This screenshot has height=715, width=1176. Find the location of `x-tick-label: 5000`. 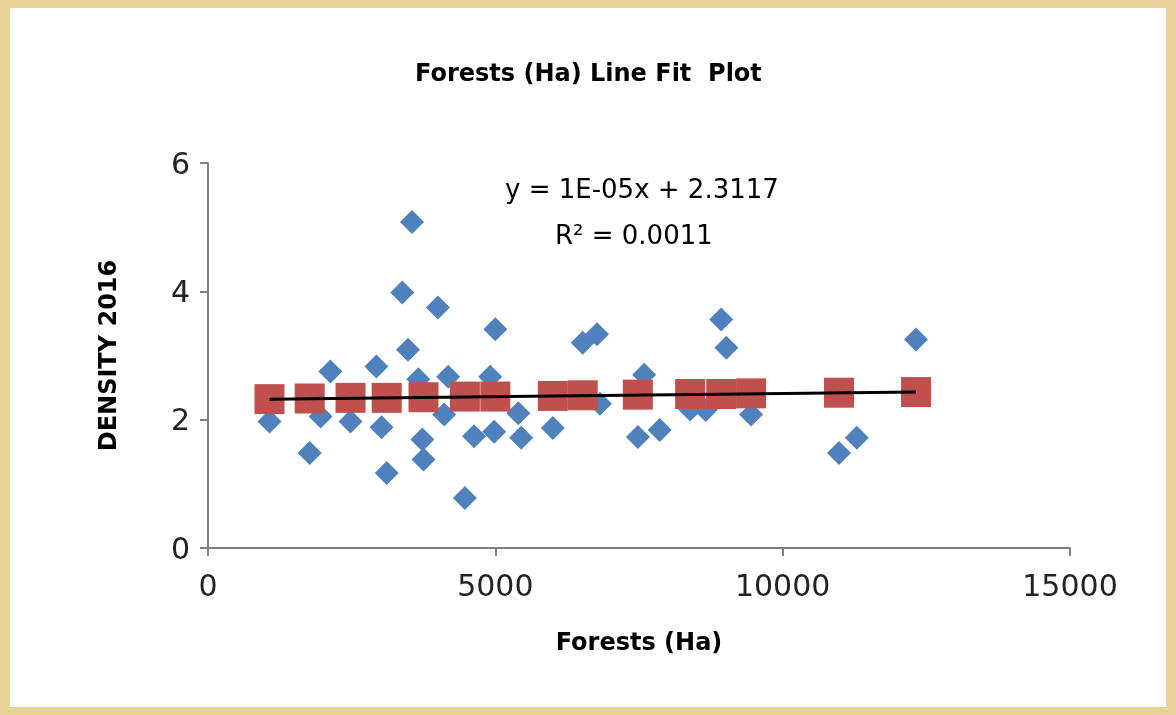

x-tick-label: 5000 is located at coordinates (495, 585).